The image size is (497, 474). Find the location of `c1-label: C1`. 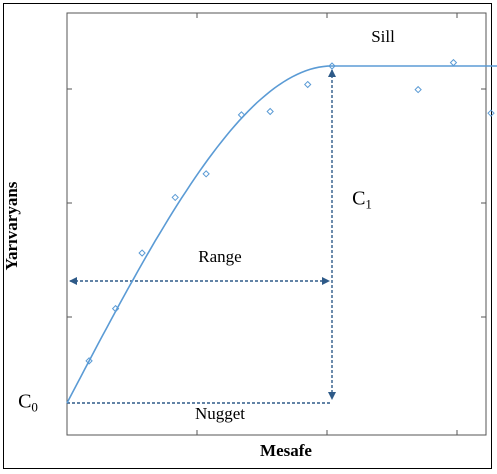

c1-label: C1 is located at coordinates (362, 200).